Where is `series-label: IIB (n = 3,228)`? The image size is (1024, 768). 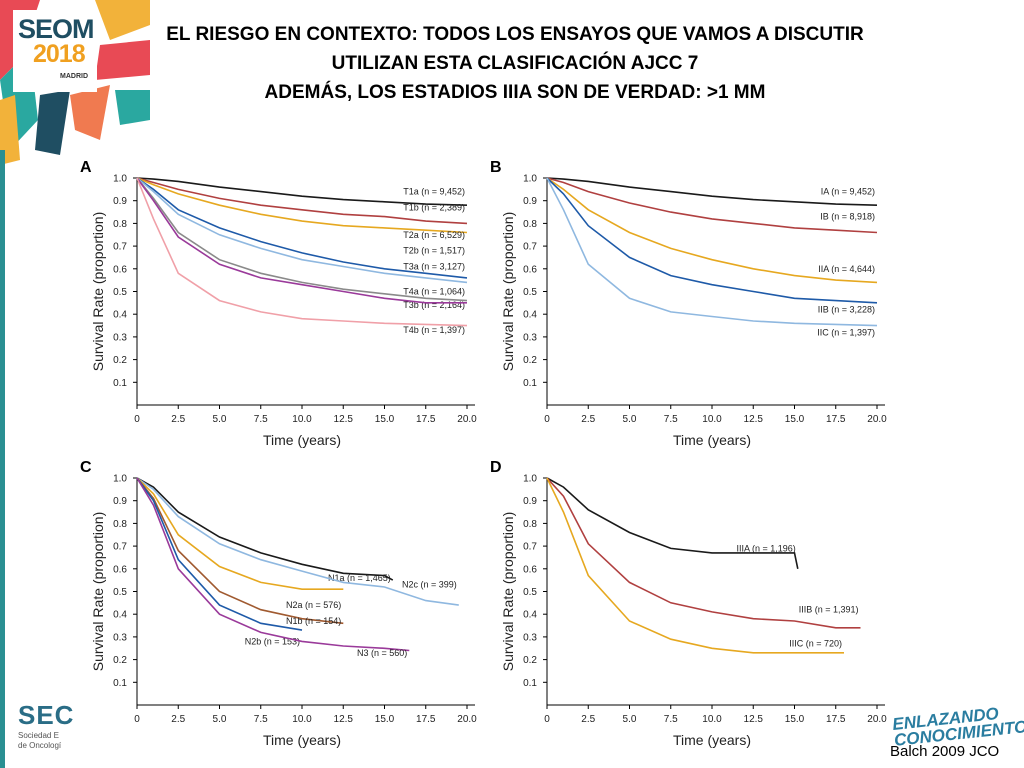
series-label: IIB (n = 3,228) is located at coordinates (846, 310).